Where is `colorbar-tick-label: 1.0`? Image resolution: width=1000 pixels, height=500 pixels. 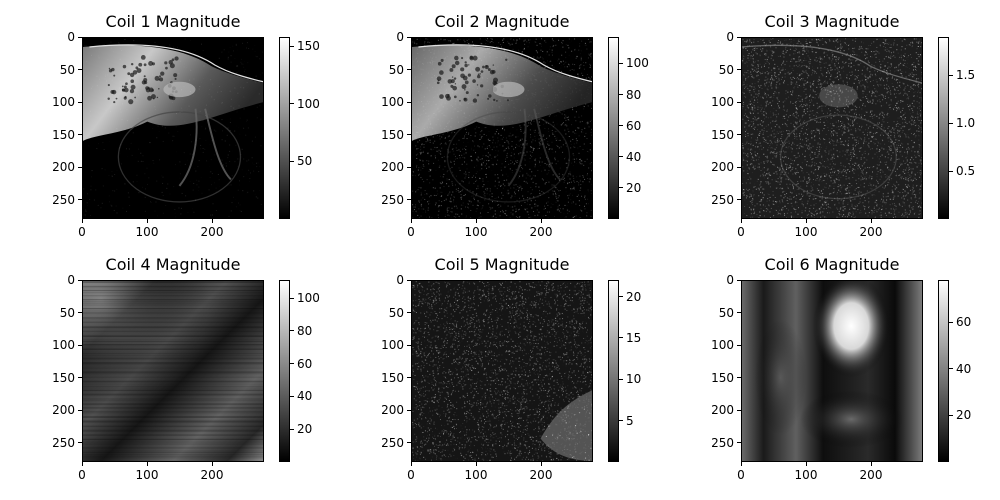
colorbar-tick-label: 1.0 is located at coordinates (966, 123).